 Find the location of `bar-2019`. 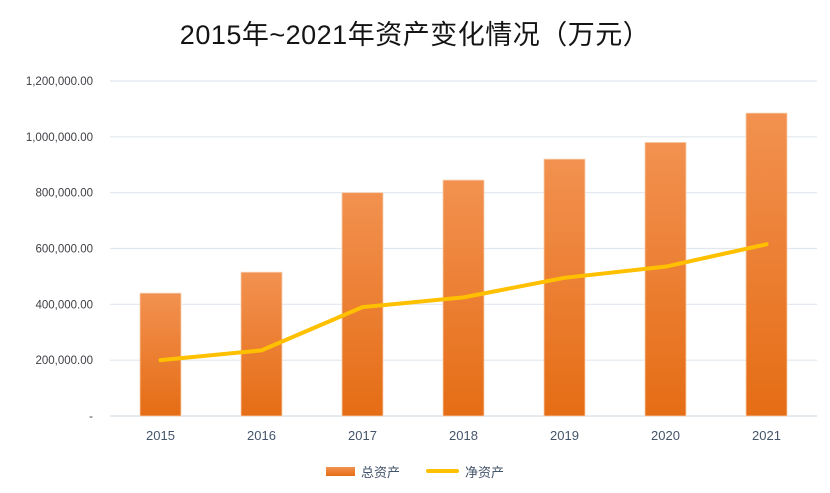

bar-2019 is located at coordinates (564, 287).